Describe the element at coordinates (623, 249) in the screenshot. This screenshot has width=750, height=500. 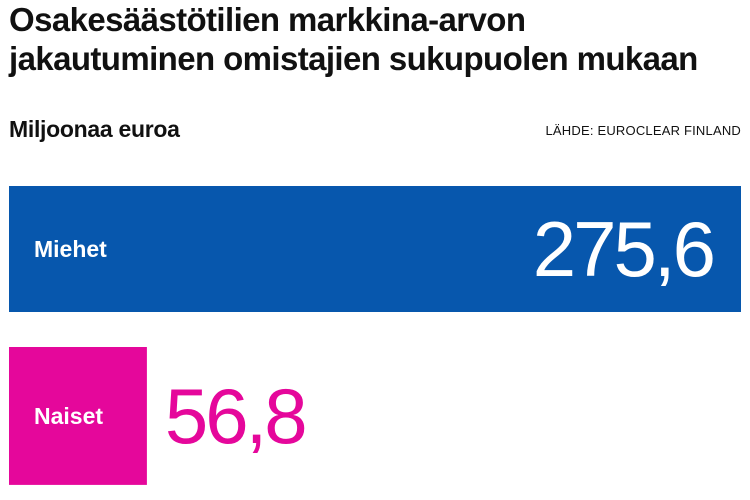
I see `value-label-miehet: 275,6` at that location.